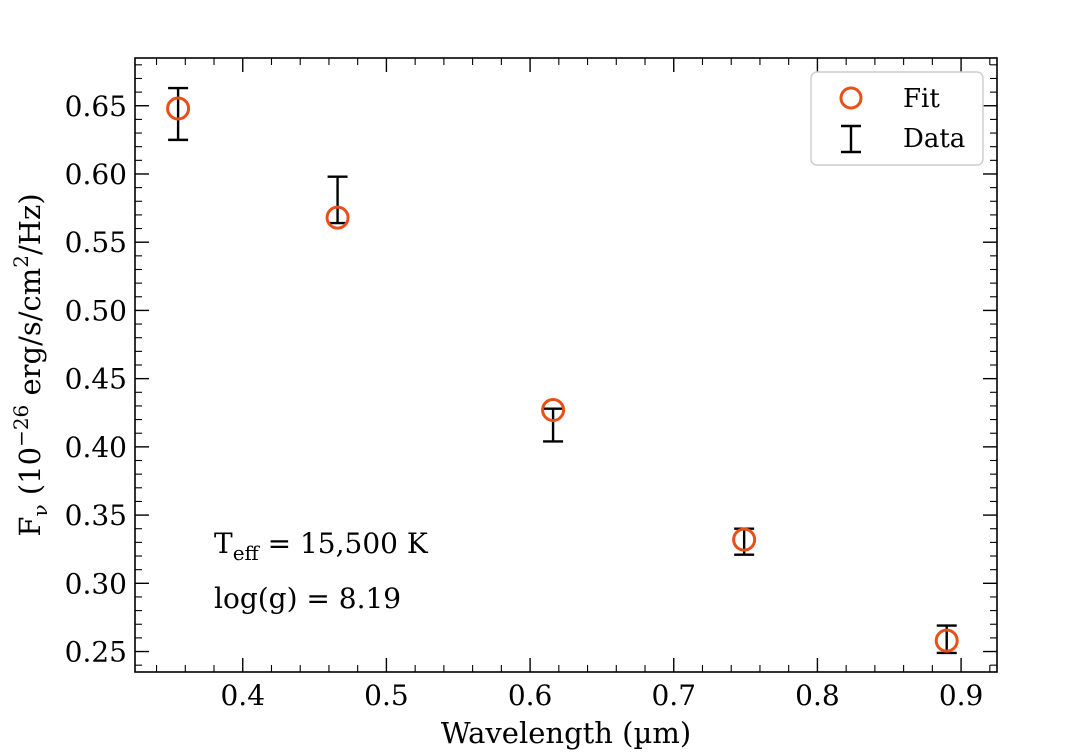 The width and height of the screenshot is (1072, 756). What do you see at coordinates (566, 733) in the screenshot?
I see `x-axis-title: Wavelength (µm)` at bounding box center [566, 733].